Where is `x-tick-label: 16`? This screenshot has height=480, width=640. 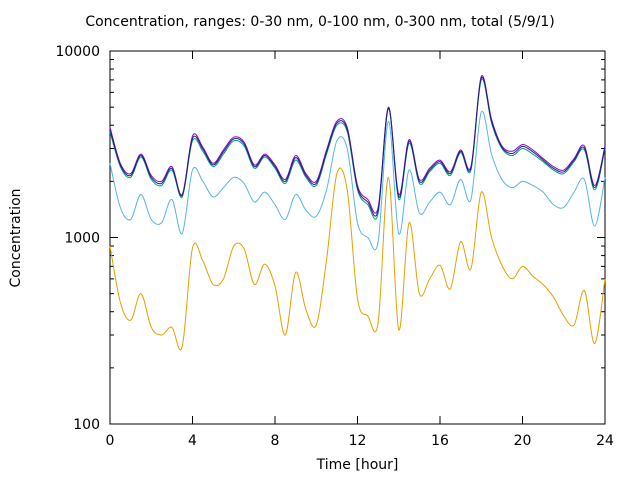
x-tick-label: 16 is located at coordinates (440, 441).